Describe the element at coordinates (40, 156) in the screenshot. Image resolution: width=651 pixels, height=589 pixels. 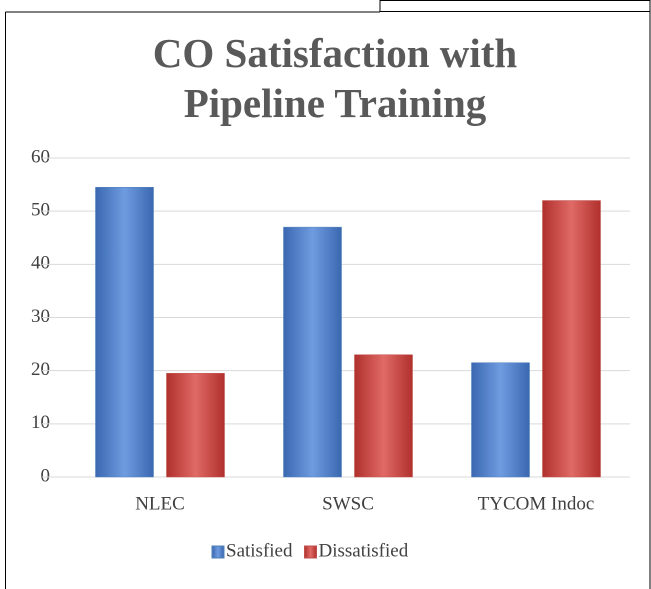
I see `y-tick-label: 60` at that location.